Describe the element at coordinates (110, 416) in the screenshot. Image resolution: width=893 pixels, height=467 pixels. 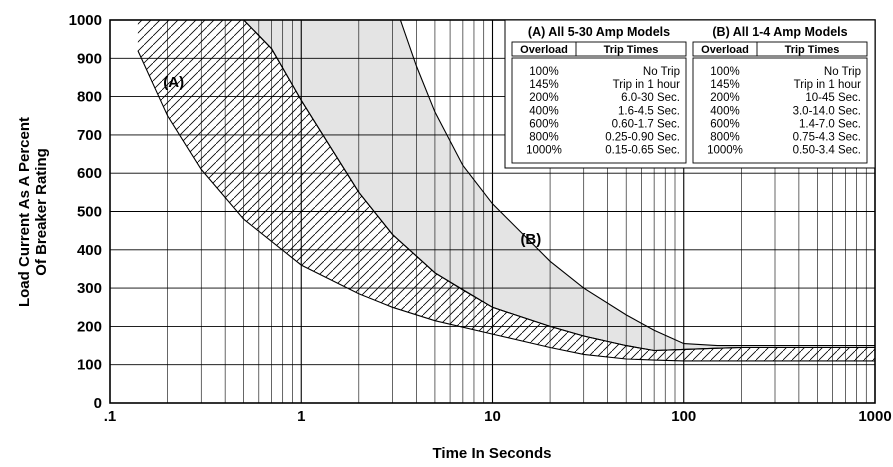
I see `x-tick-label: .1` at that location.